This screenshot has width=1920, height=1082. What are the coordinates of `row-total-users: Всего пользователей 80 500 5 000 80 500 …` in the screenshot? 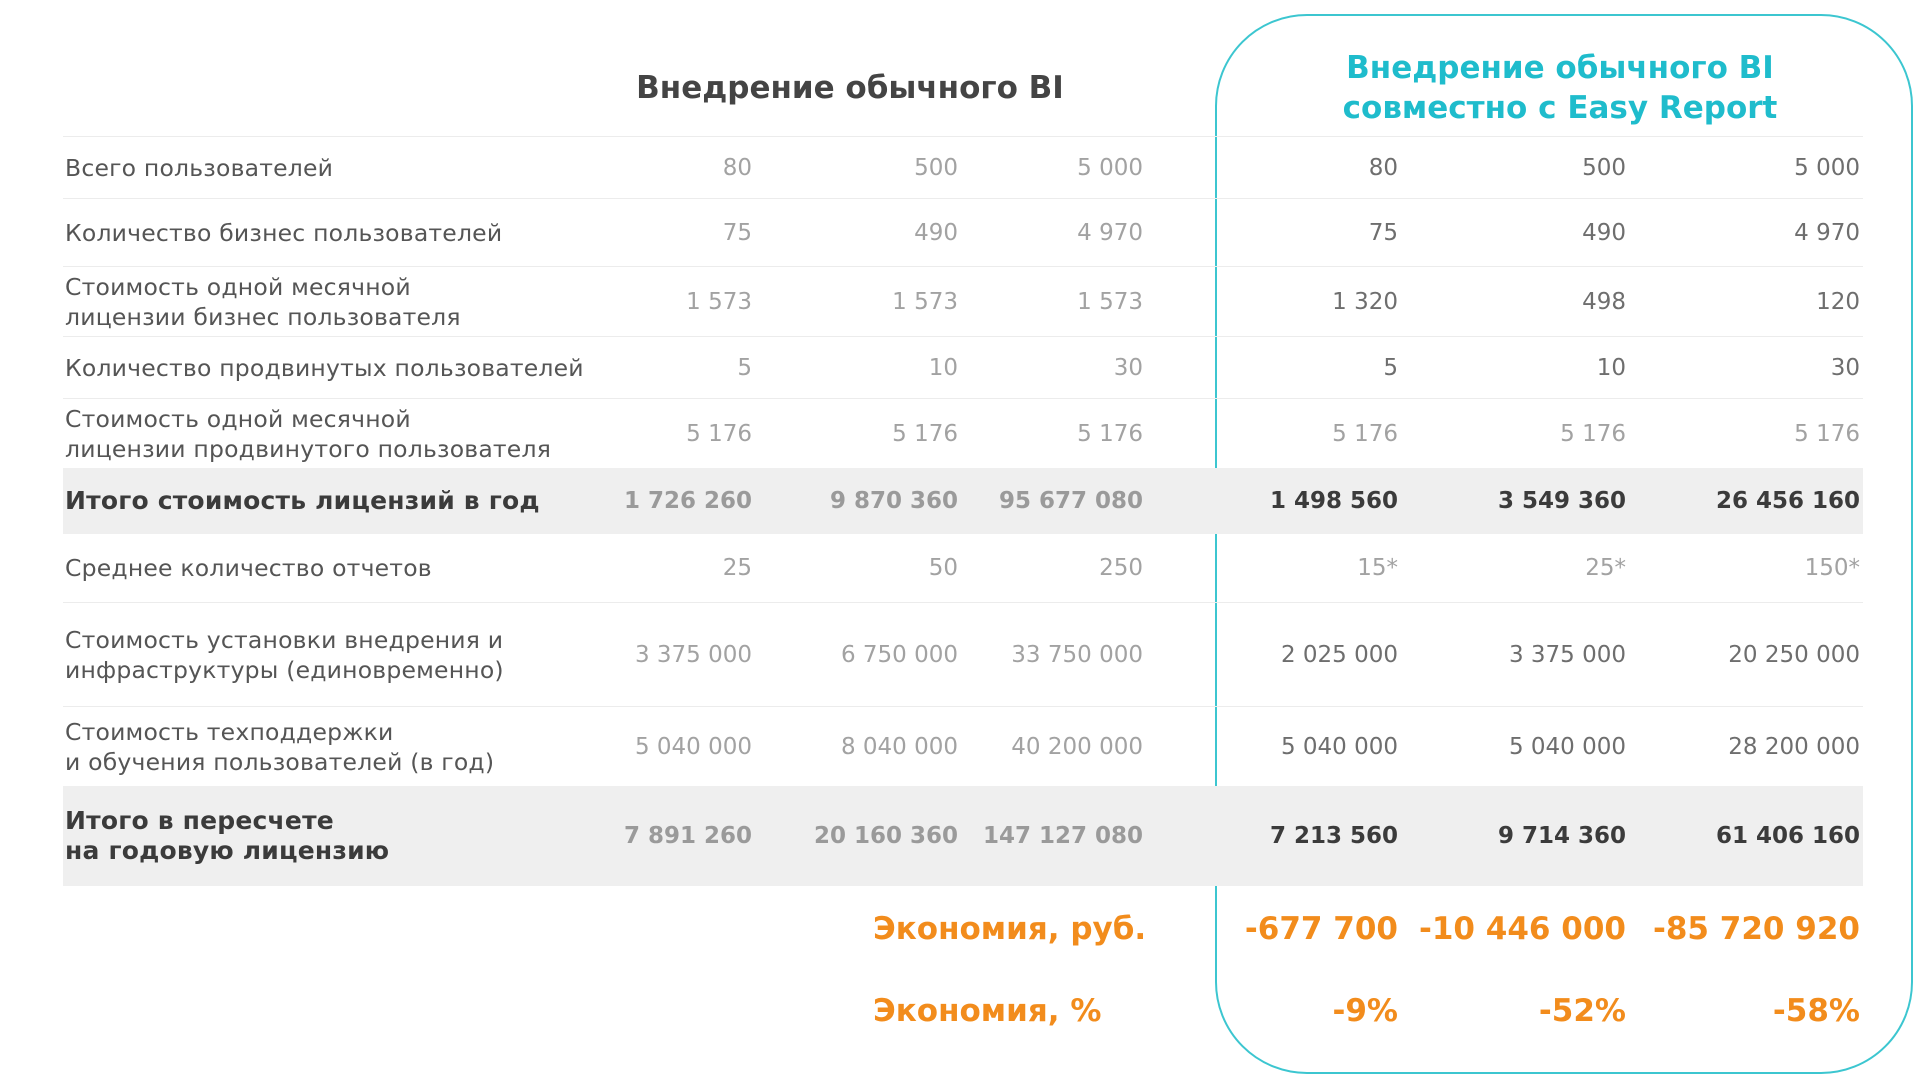 It's located at (963, 167).